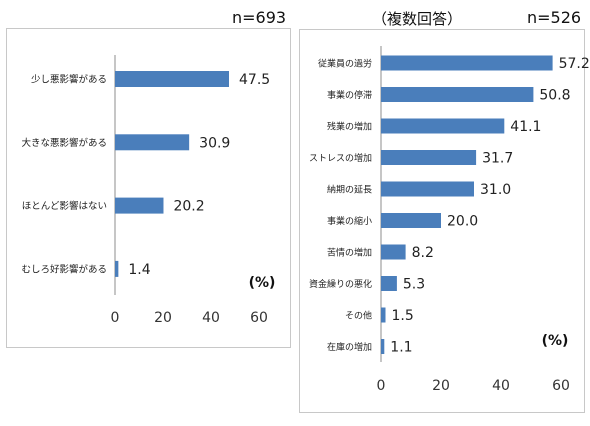 This screenshot has width=590, height=426. I want to click on left-category-label: ほとんど影響はない, so click(64, 206).